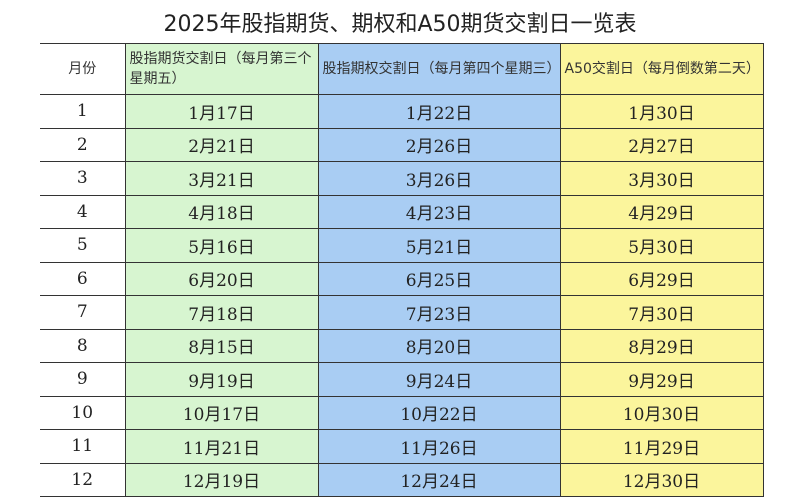  What do you see at coordinates (221, 446) in the screenshot?
I see `futures-date-cell: 11月21日` at bounding box center [221, 446].